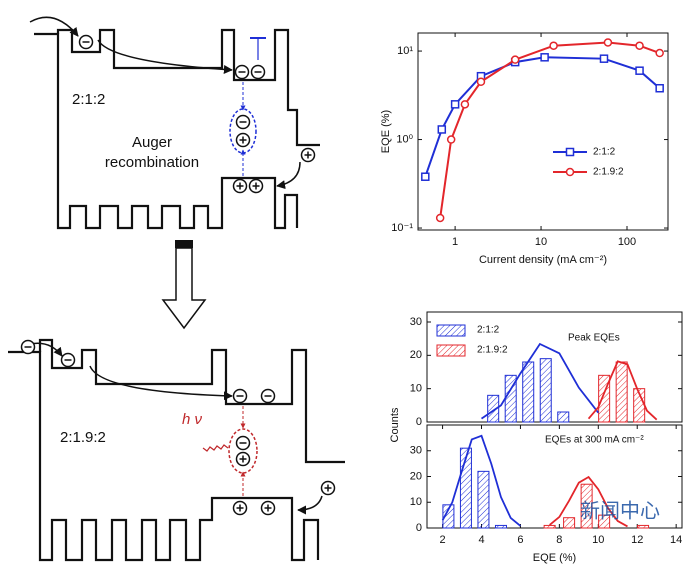 The image size is (700, 572). Describe the element at coordinates (594, 440) in the screenshot. I see `annotation: EQEs at 300 mA cm⁻²` at that location.